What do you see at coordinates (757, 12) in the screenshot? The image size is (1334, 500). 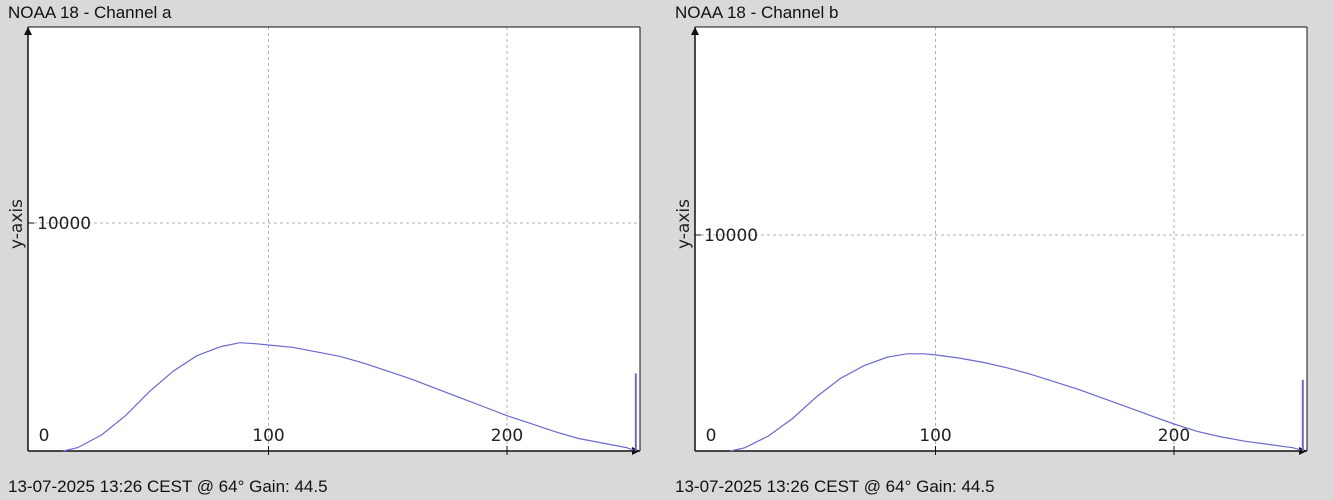 I see `chart-title: NOAA 18 - Channel b` at bounding box center [757, 12].